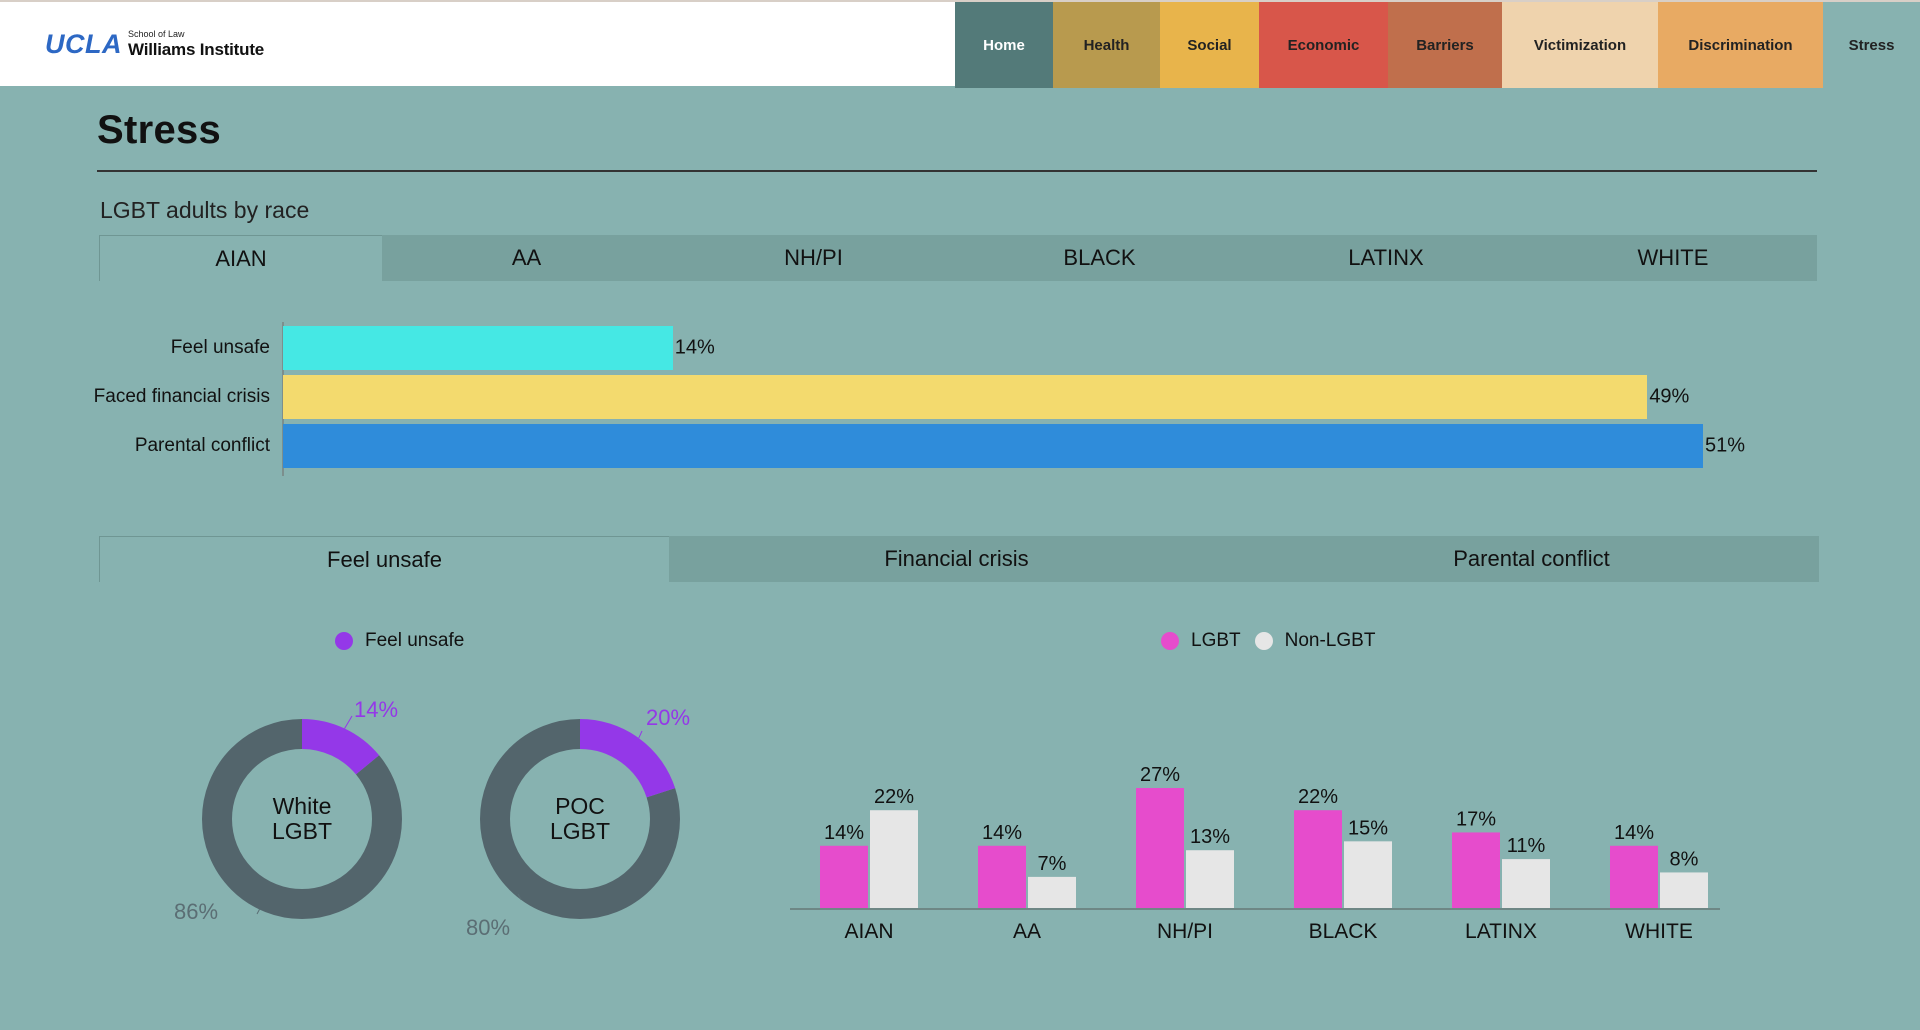 The width and height of the screenshot is (1920, 1030). Describe the element at coordinates (1476, 870) in the screenshot. I see `gbar-latinx-lgbt` at that location.